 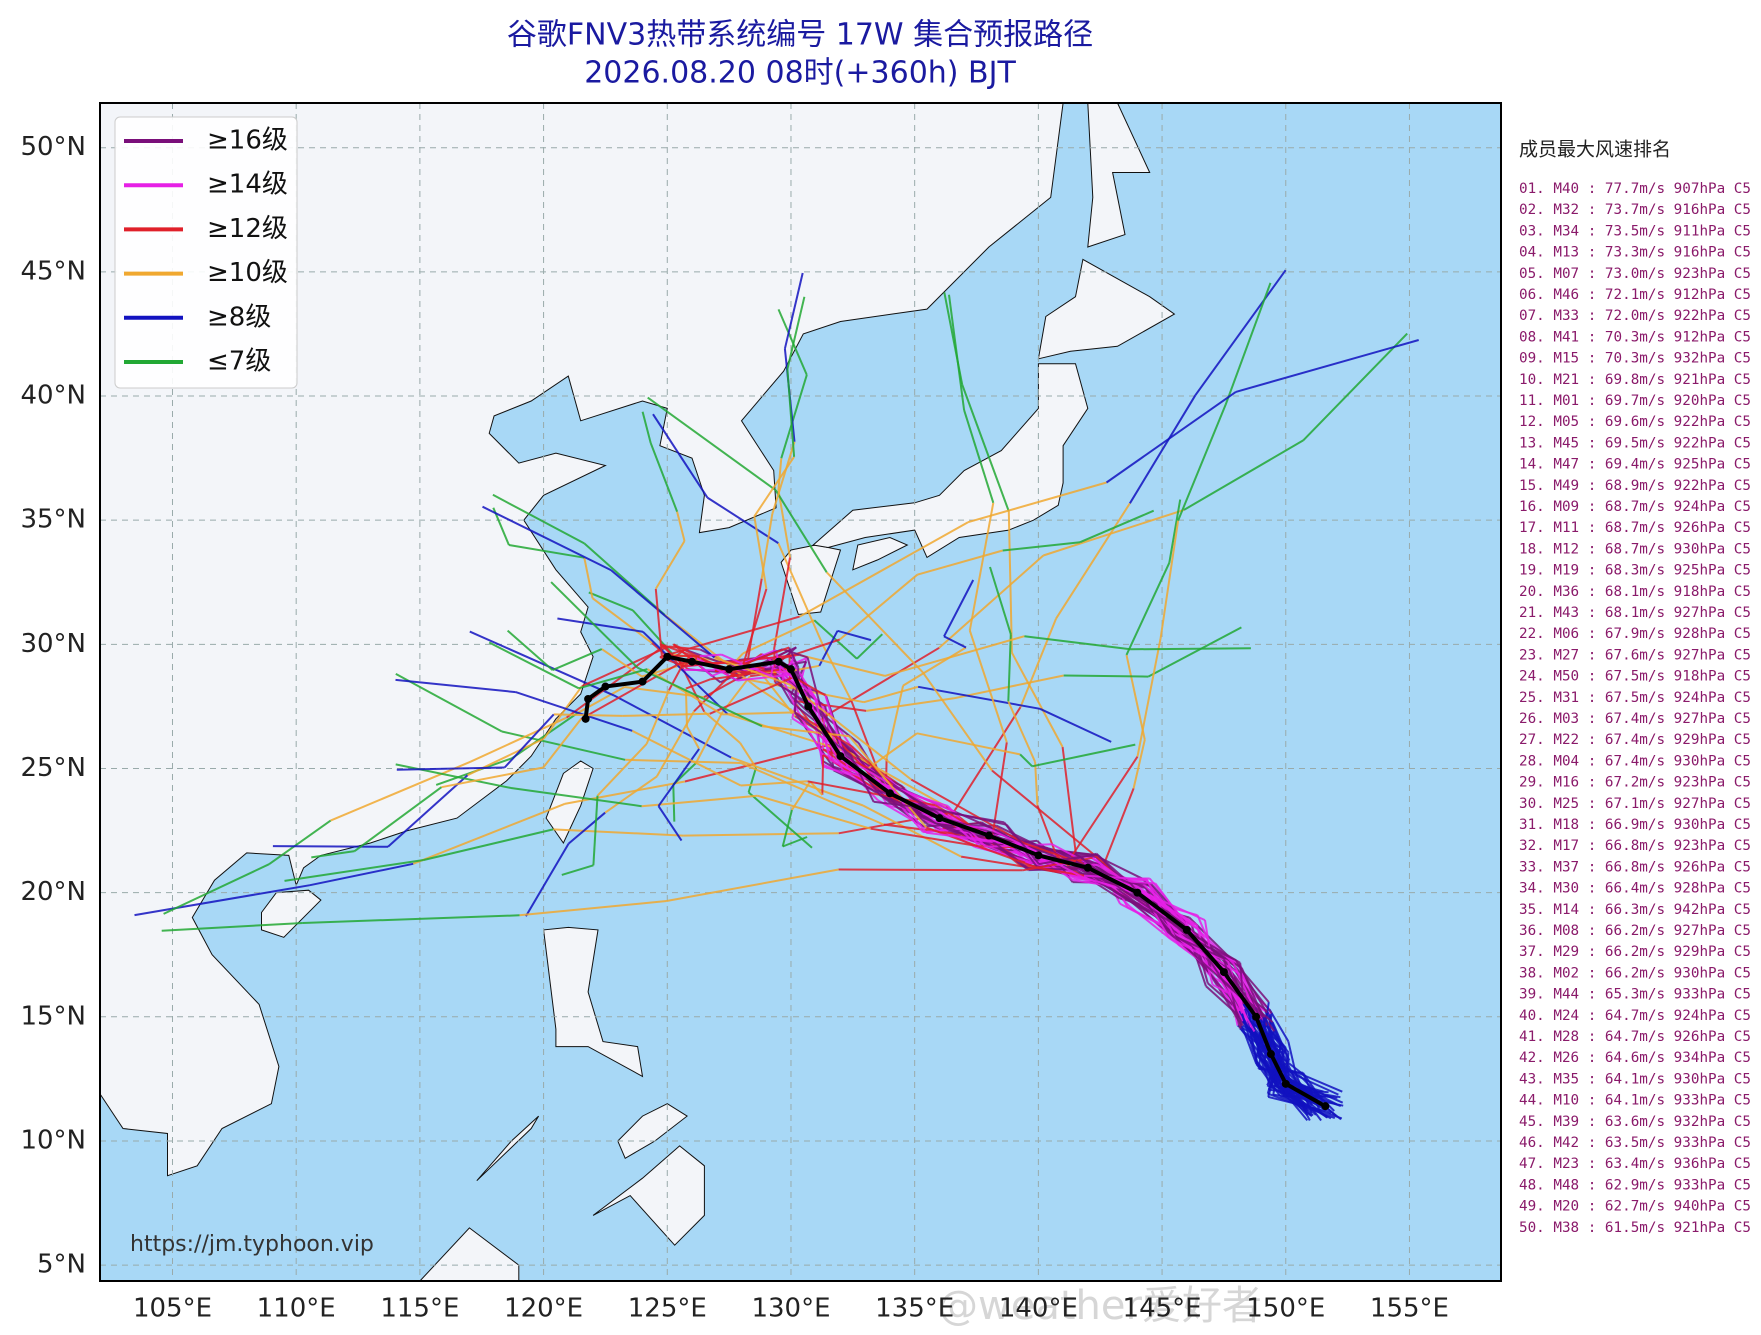 I want to click on x-tick-label: 115°E, so click(x=419, y=1309).